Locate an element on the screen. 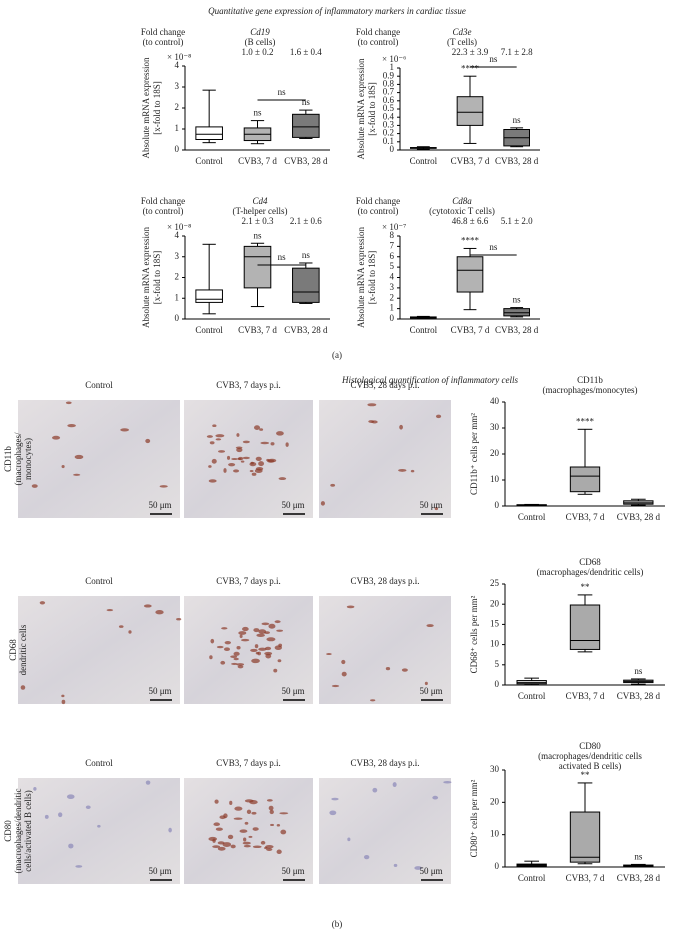  row-label: CD68 is located at coordinates (13, 650).